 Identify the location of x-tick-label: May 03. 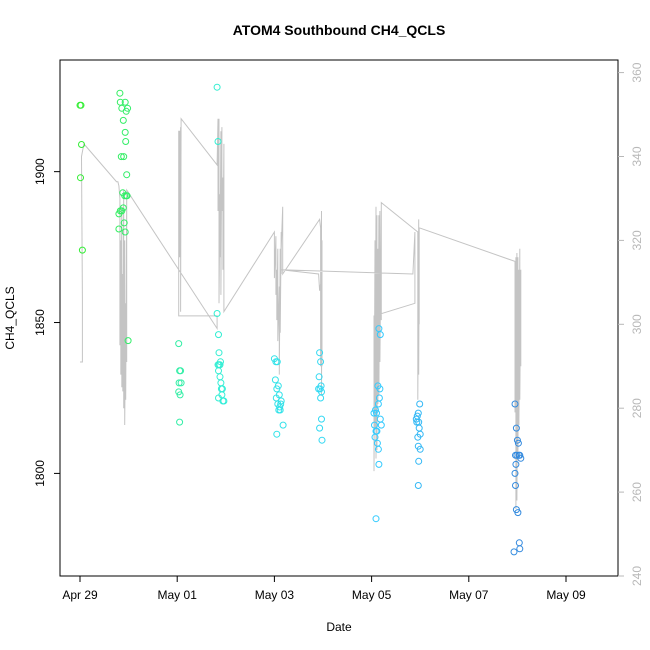
(275, 595).